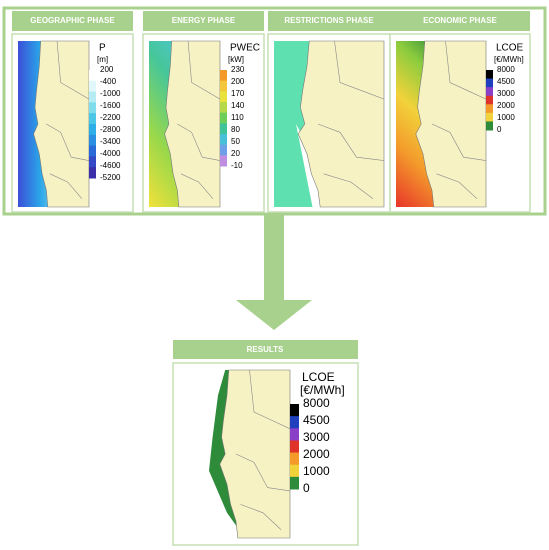  I want to click on results-title: RESULTS, so click(265, 349).